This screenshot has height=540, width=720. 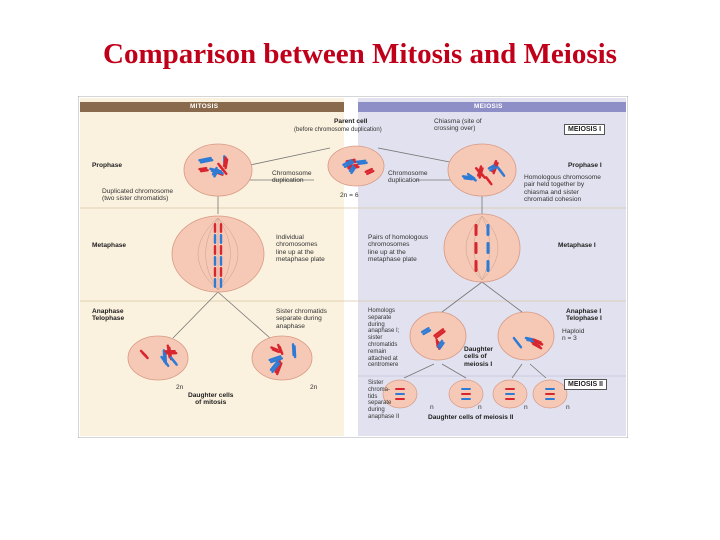 I want to click on slide-title: Comparison between Mitosis and Meiosis, so click(x=360, y=54).